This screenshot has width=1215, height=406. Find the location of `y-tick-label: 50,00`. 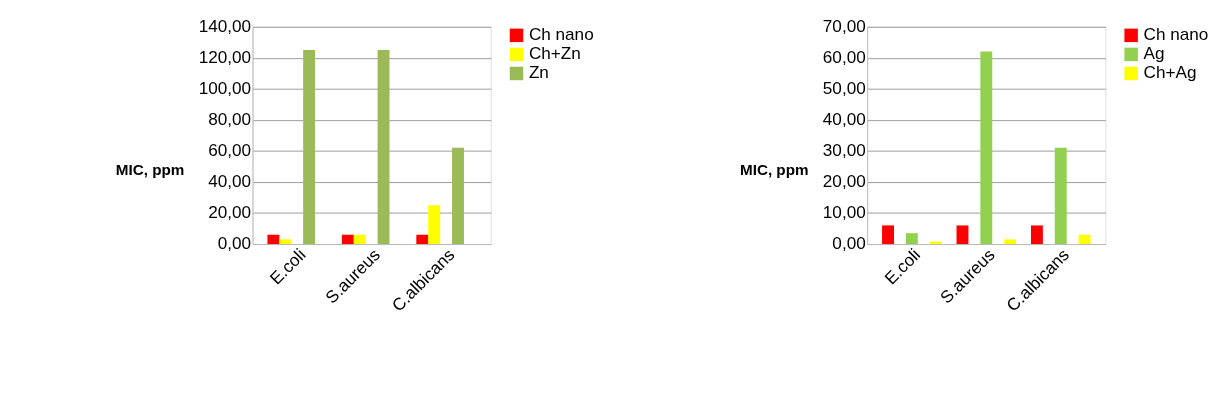

y-tick-label: 50,00 is located at coordinates (844, 88).